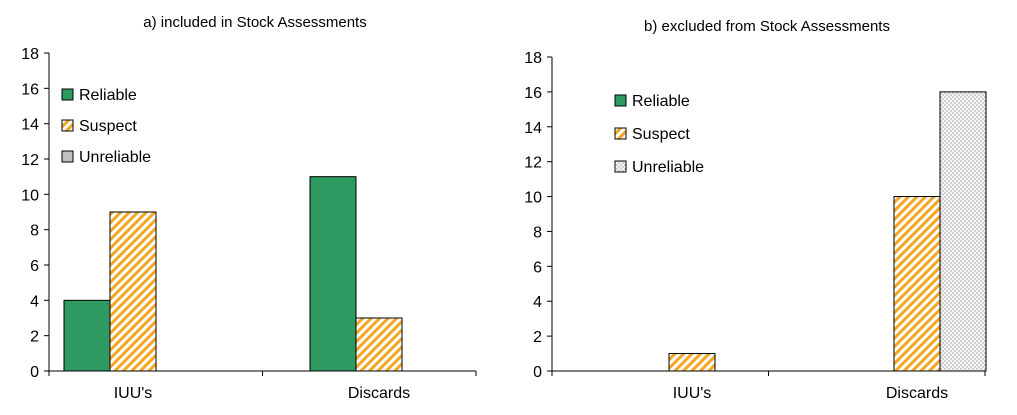 The width and height of the screenshot is (1017, 415). I want to click on chart-title: a) included in Stock Assessments, so click(254, 22).